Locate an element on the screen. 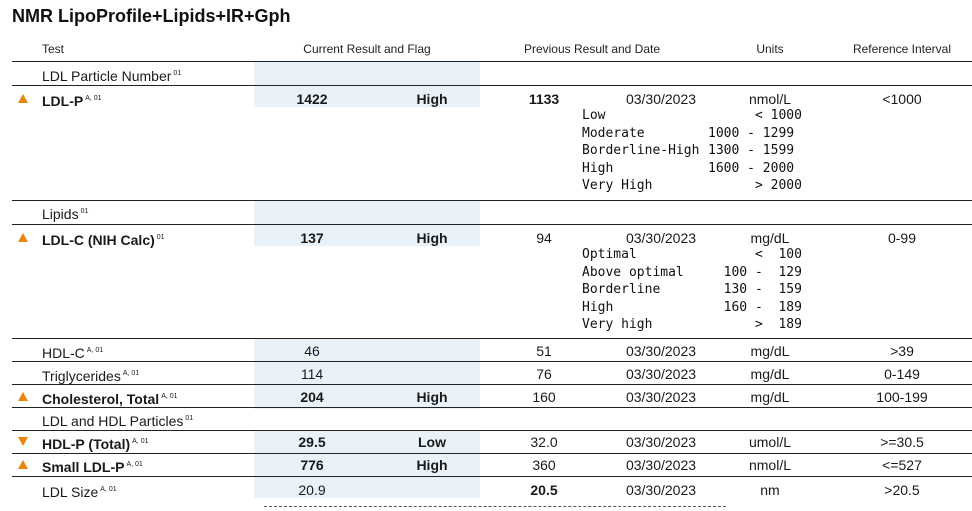 The image size is (972, 511). band-range: 100 - 129 is located at coordinates (755, 272).